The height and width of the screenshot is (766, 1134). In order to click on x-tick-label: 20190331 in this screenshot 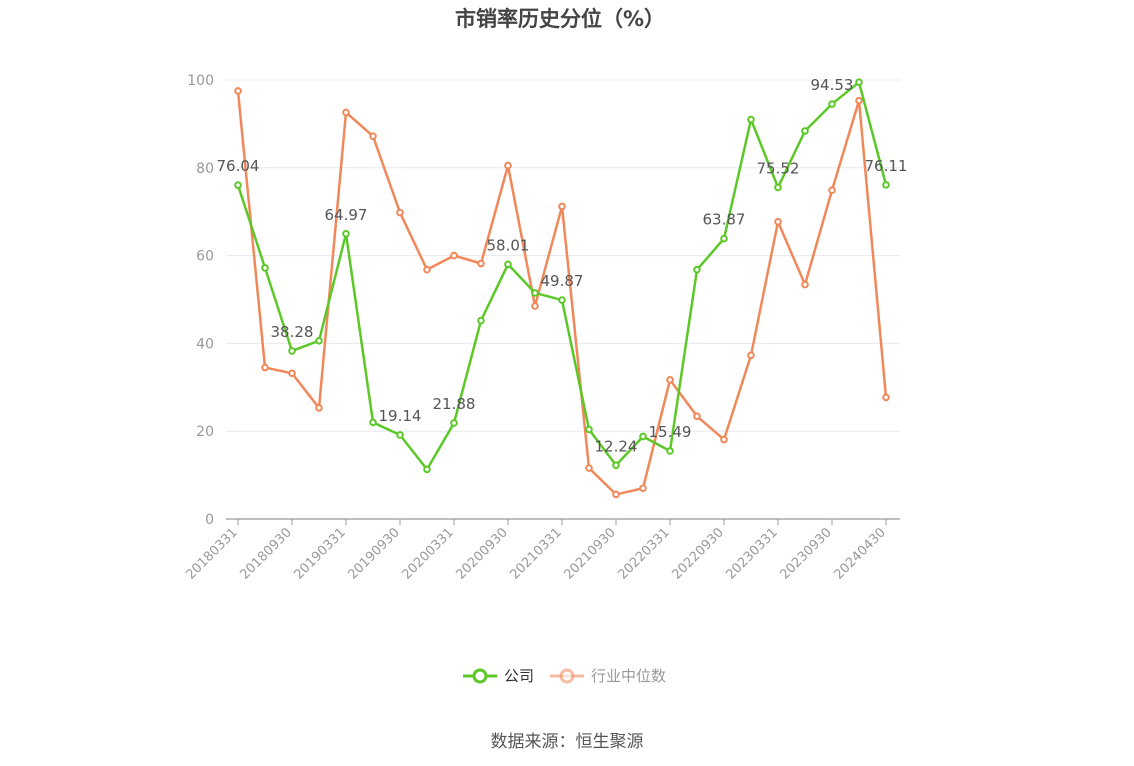, I will do `click(319, 553)`.